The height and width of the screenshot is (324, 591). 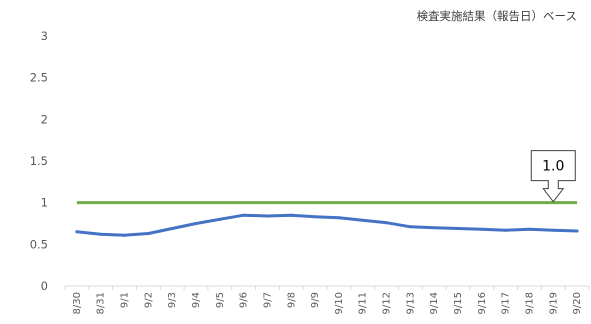 I want to click on x-tick-label: 8/30, so click(x=77, y=303).